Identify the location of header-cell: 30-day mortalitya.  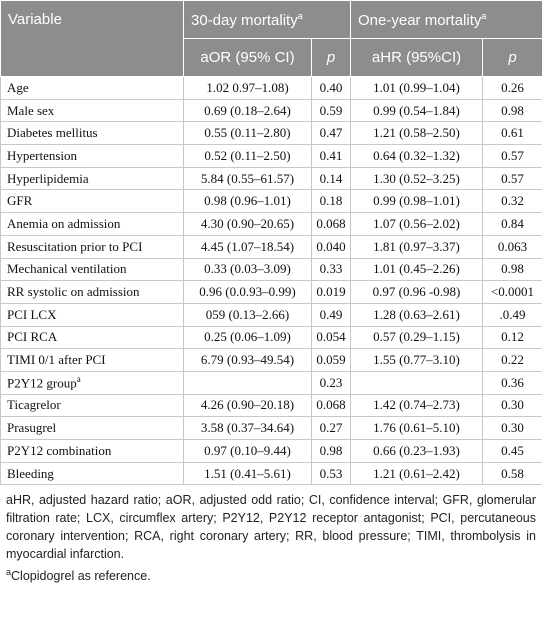
(267, 19).